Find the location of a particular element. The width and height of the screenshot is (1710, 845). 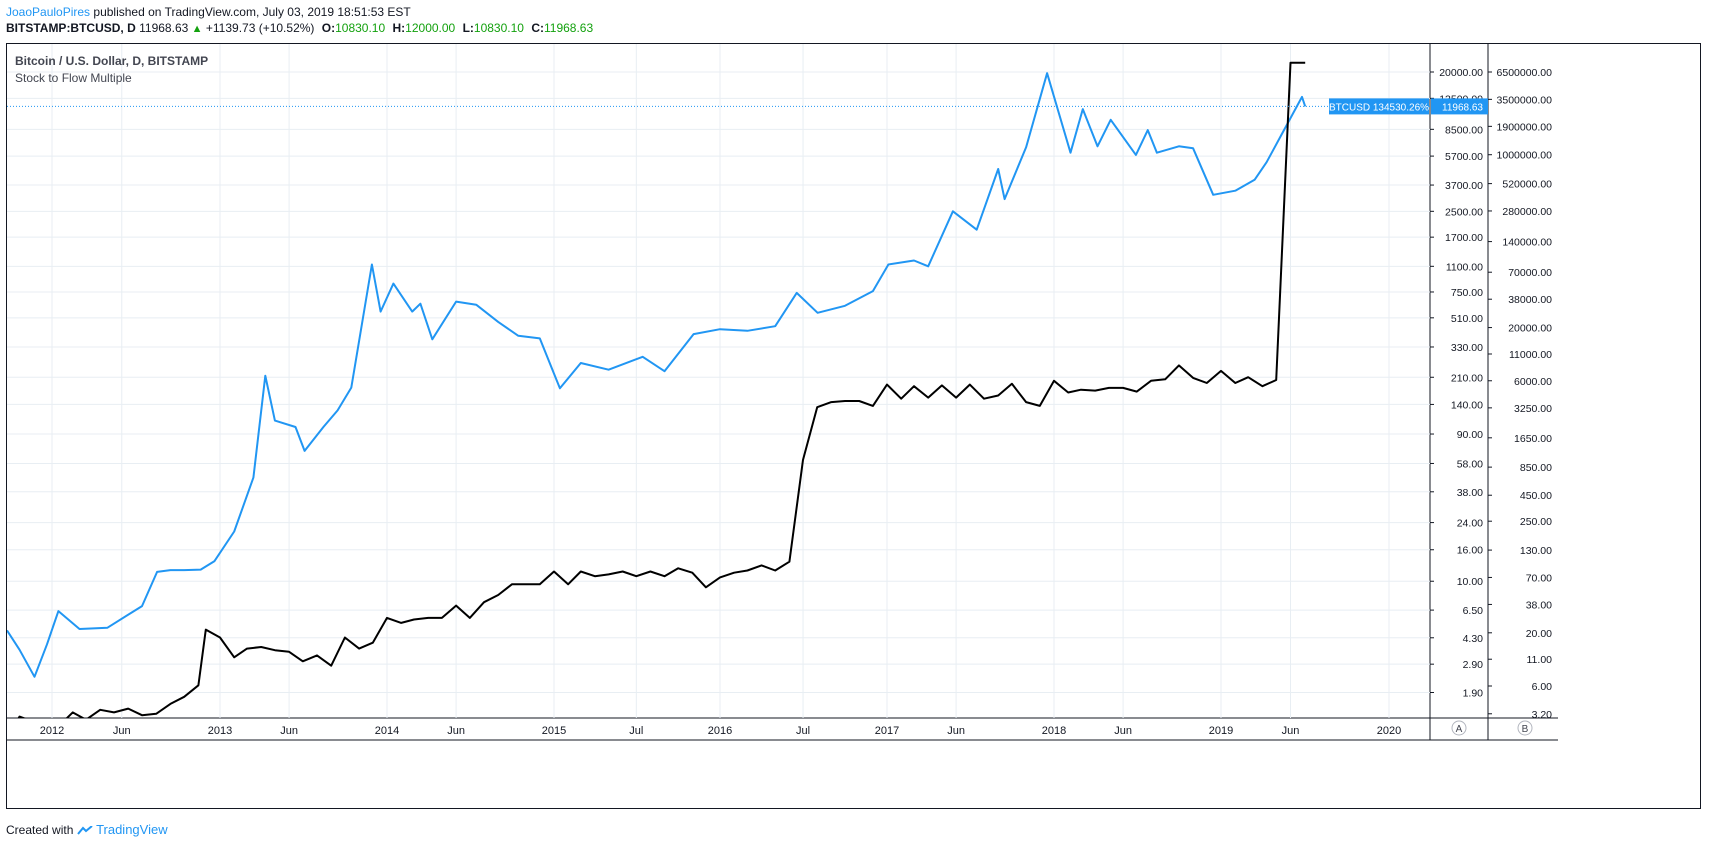

y2-tick-label: 70000.00 is located at coordinates (1530, 273).